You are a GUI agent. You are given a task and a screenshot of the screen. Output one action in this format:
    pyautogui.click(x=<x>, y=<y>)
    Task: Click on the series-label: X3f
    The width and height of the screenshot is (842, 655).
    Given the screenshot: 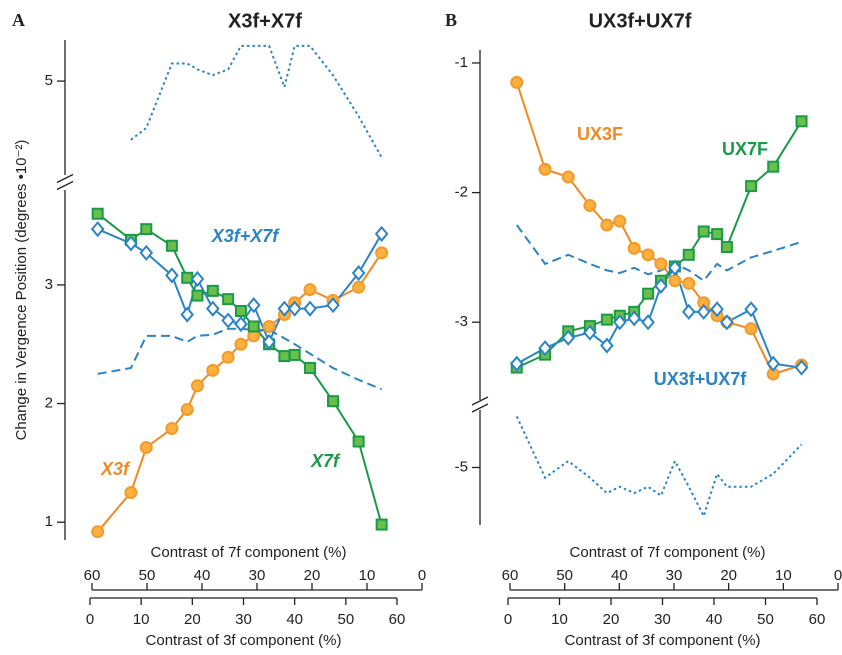 What is the action you would take?
    pyautogui.click(x=115, y=469)
    